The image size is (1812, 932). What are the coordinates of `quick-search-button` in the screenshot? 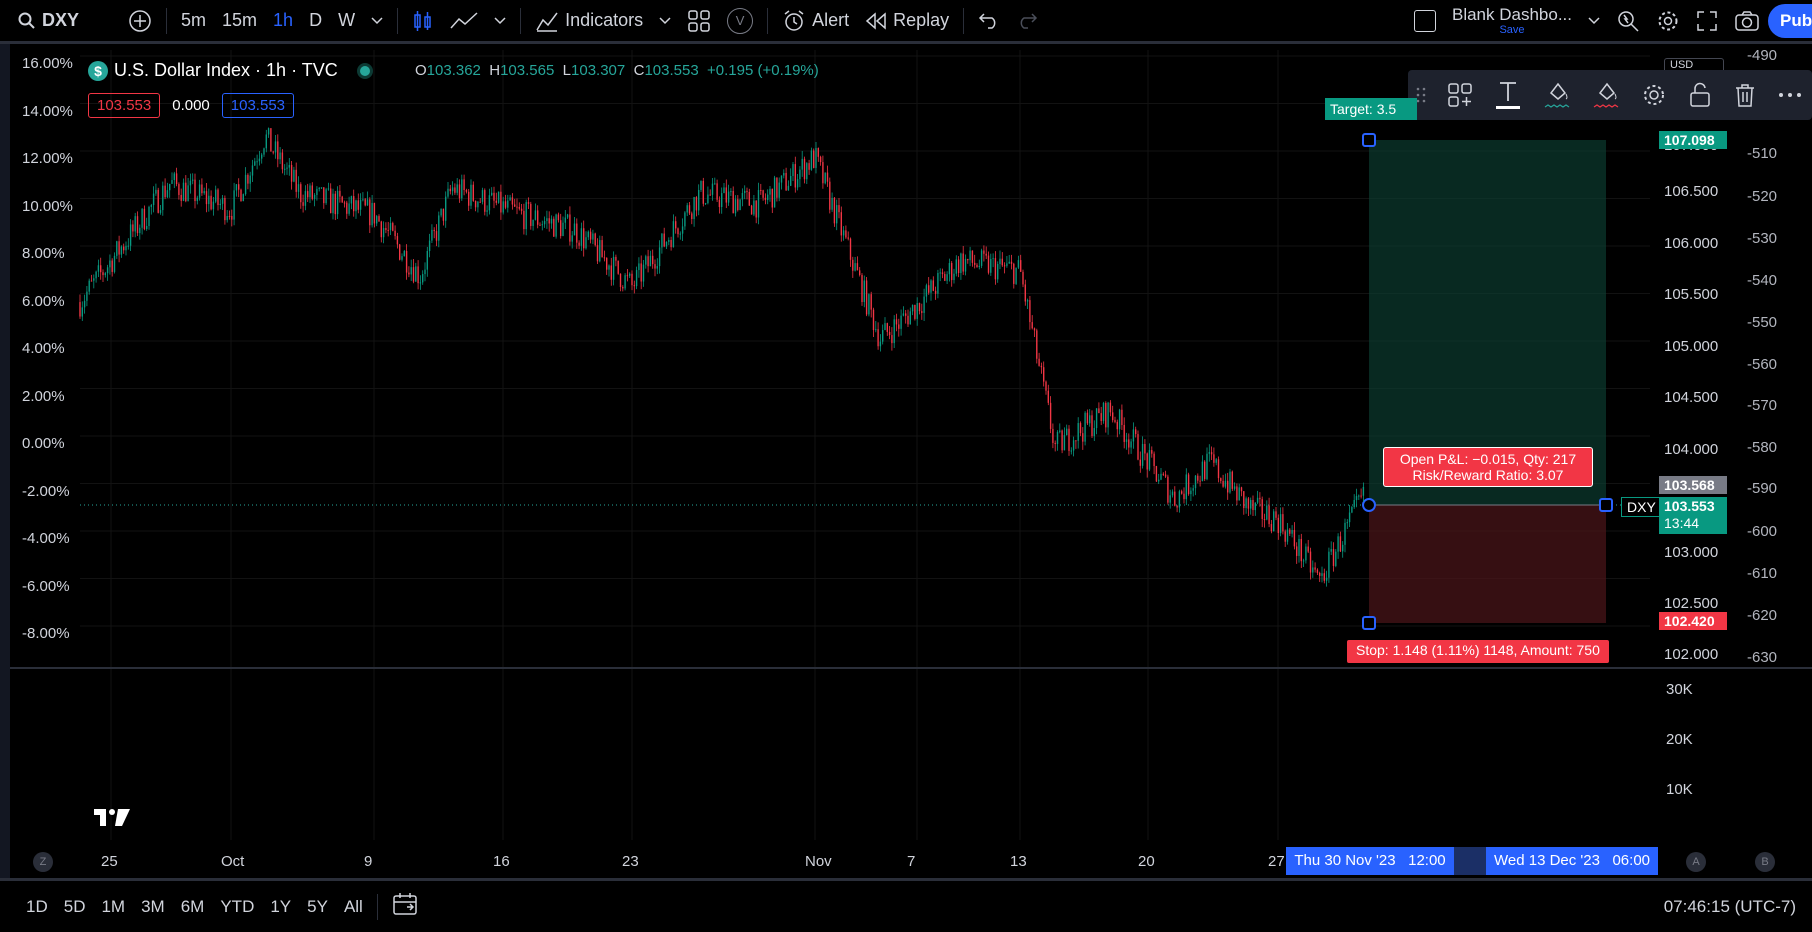 It's located at (1628, 21).